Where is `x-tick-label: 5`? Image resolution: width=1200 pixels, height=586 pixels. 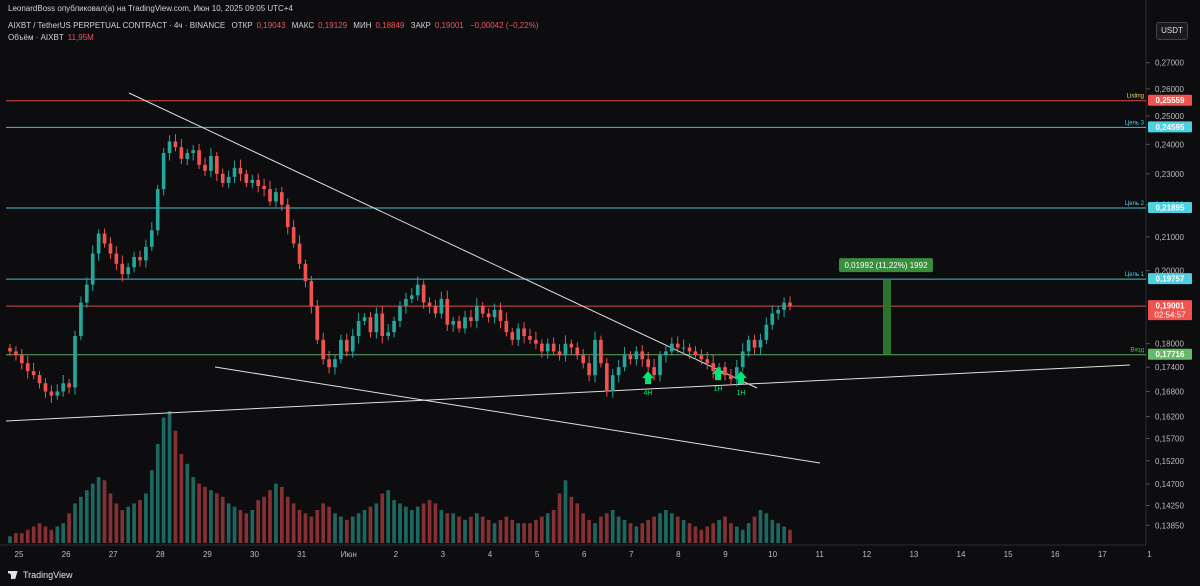
x-tick-label: 5 is located at coordinates (537, 554).